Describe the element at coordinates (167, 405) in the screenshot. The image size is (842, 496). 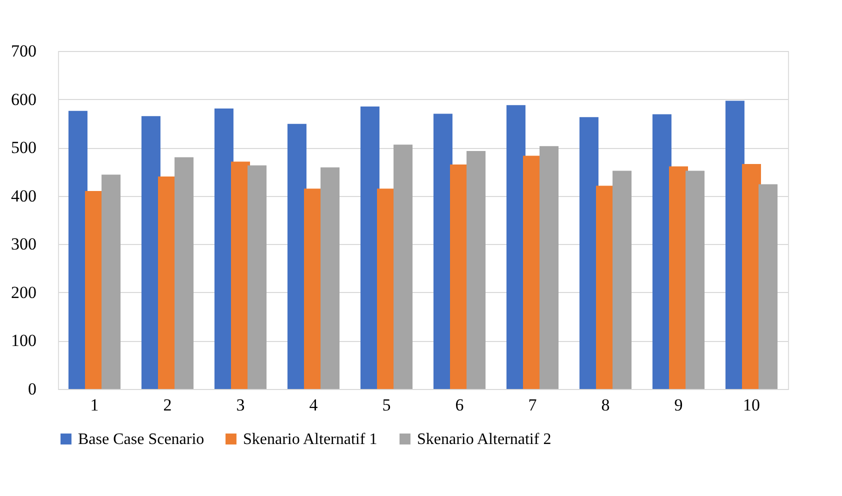
I see `x-tick-label: 2` at that location.